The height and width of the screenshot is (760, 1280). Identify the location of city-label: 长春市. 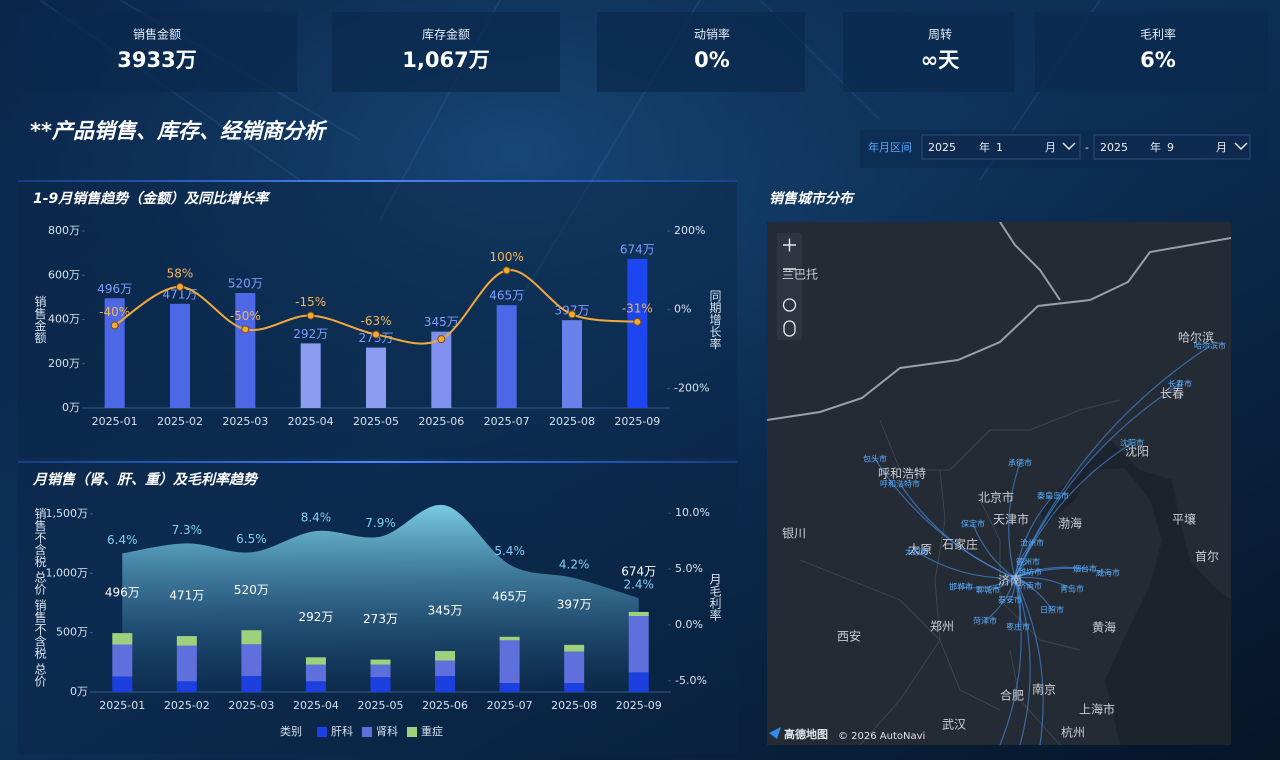
(1180, 384).